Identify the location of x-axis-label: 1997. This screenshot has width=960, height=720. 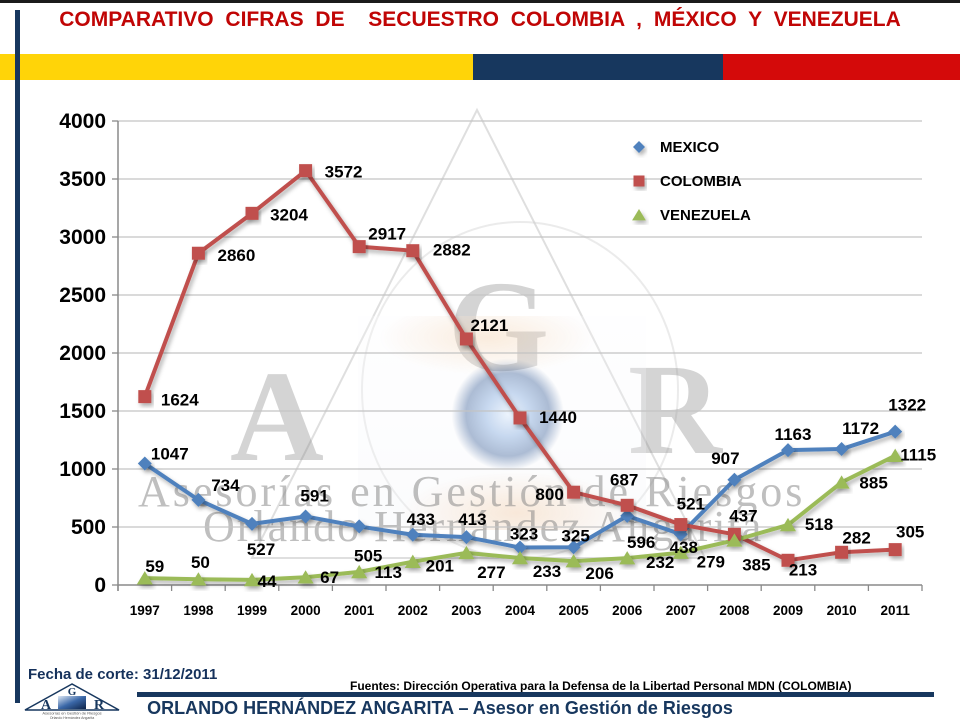
(145, 610).